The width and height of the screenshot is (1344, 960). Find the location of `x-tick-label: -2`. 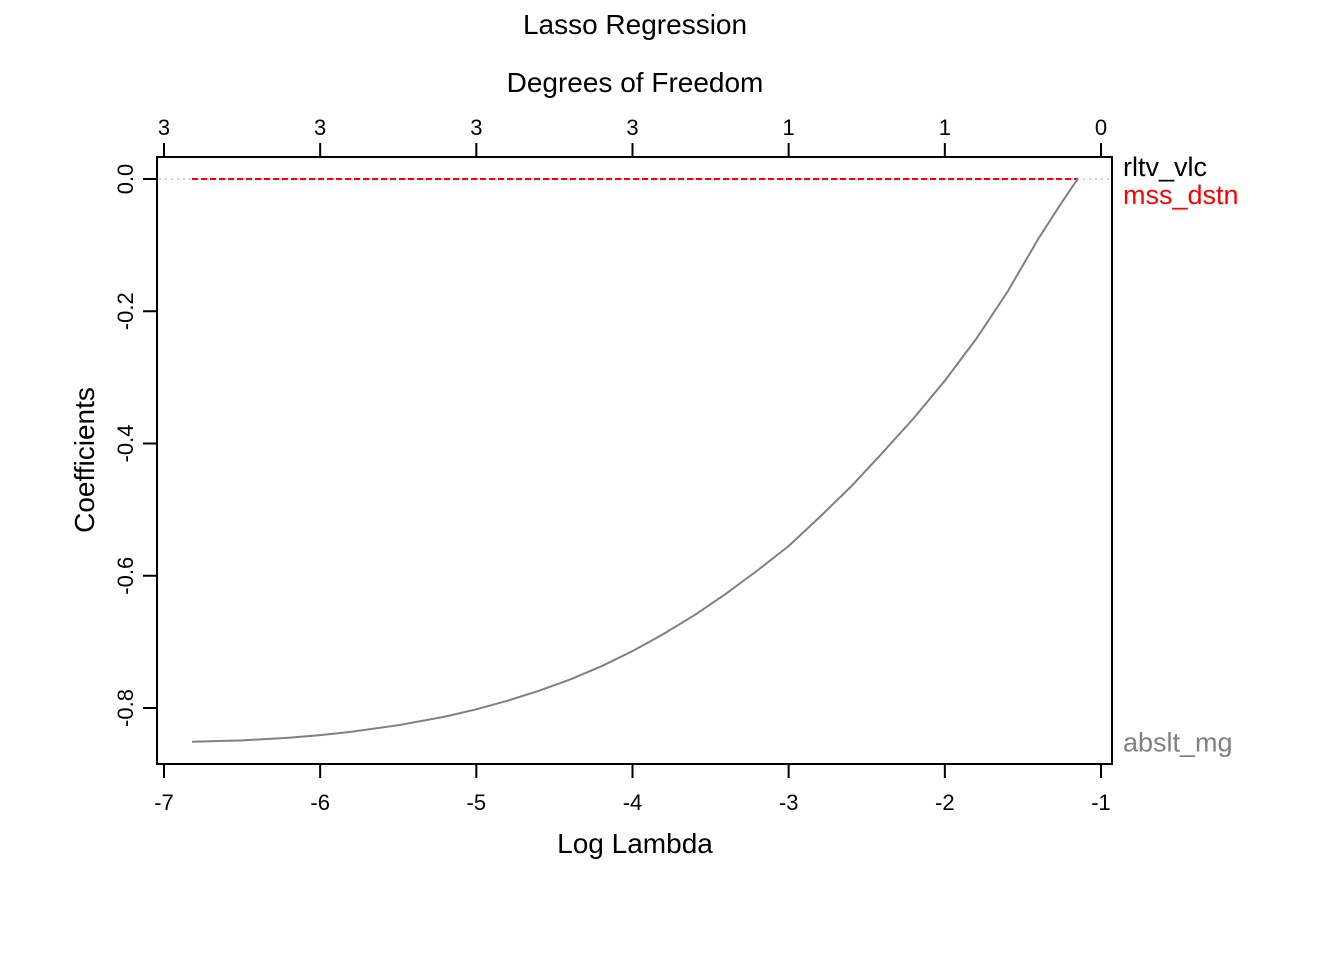

x-tick-label: -2 is located at coordinates (945, 802).